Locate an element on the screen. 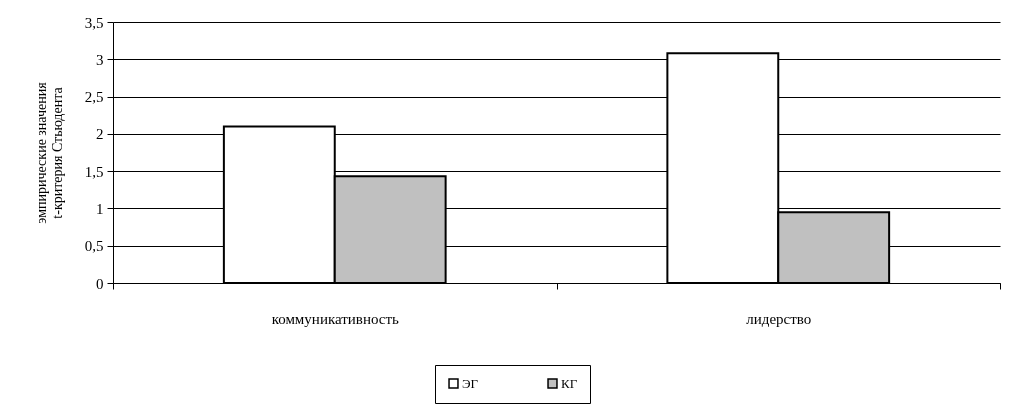 The height and width of the screenshot is (407, 1011). y-tick-label: 2,5 is located at coordinates (94, 97).